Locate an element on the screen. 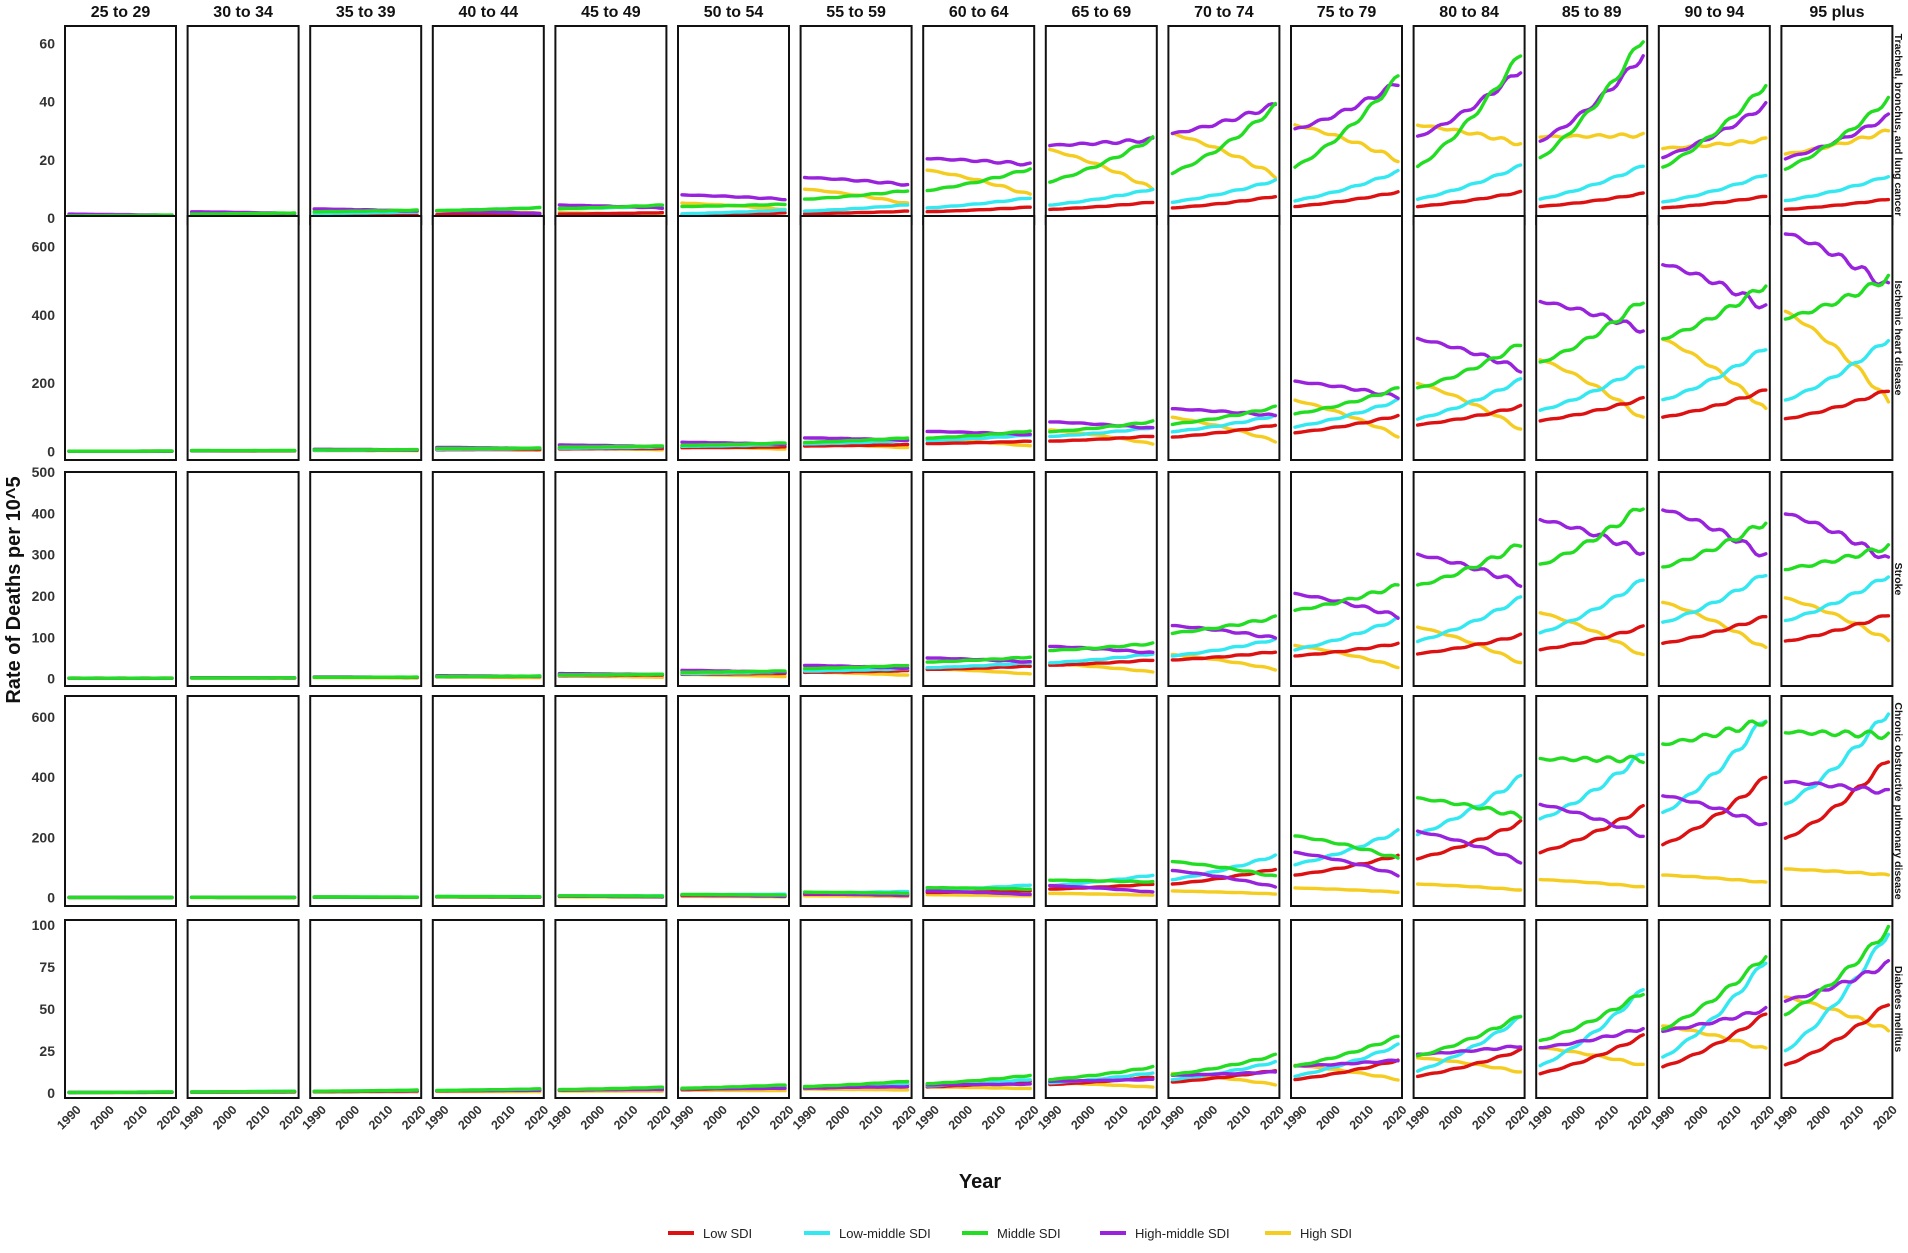 The width and height of the screenshot is (1908, 1253). cause-strip-label: Ischemic heart disease is located at coordinates (1898, 338).